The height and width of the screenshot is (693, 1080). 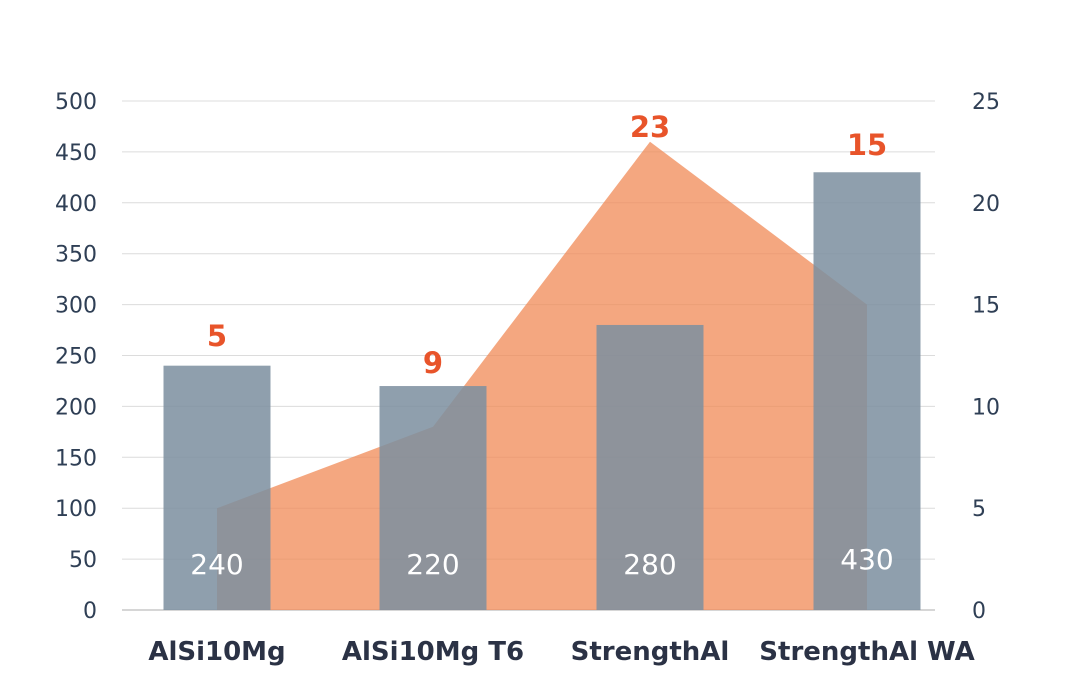 I want to click on area-value-label: 5, so click(x=217, y=336).